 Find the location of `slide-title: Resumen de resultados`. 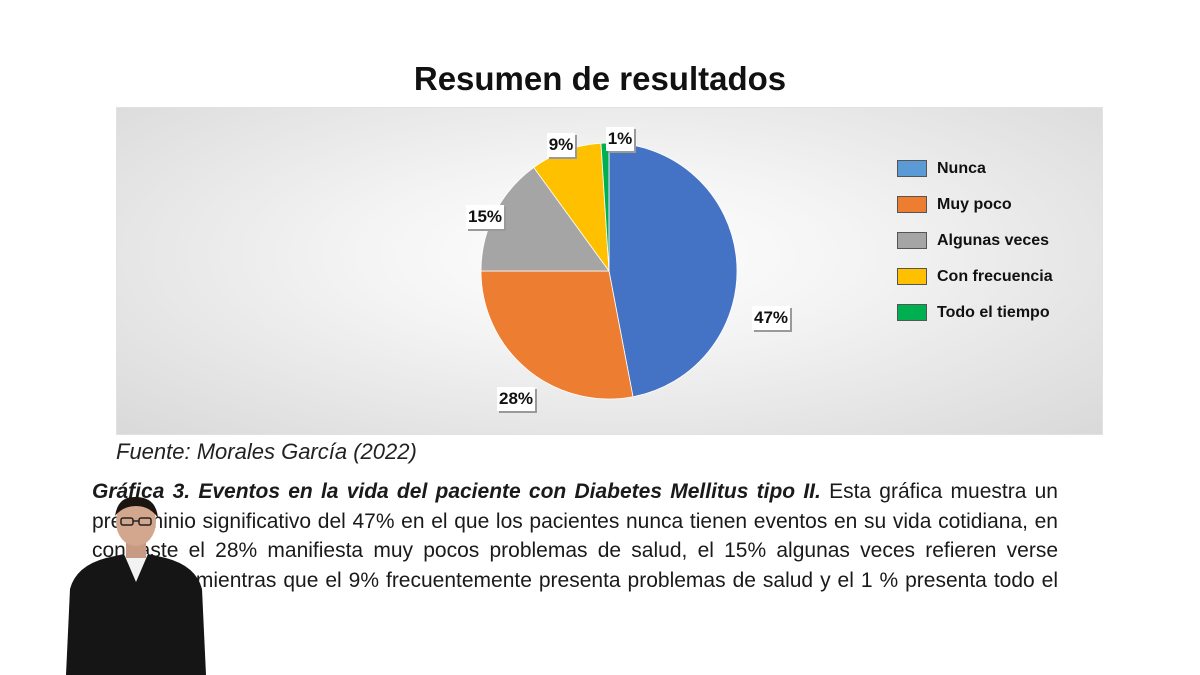

slide-title: Resumen de resultados is located at coordinates (600, 78).